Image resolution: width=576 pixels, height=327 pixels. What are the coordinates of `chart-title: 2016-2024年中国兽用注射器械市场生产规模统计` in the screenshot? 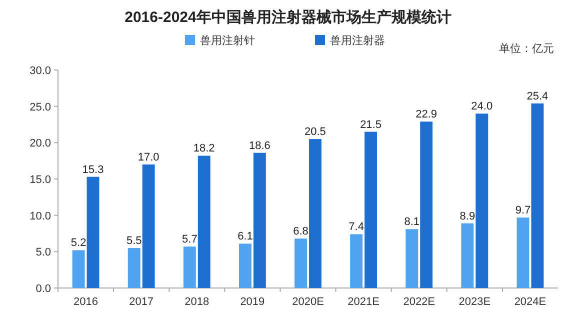 It's located at (288, 17).